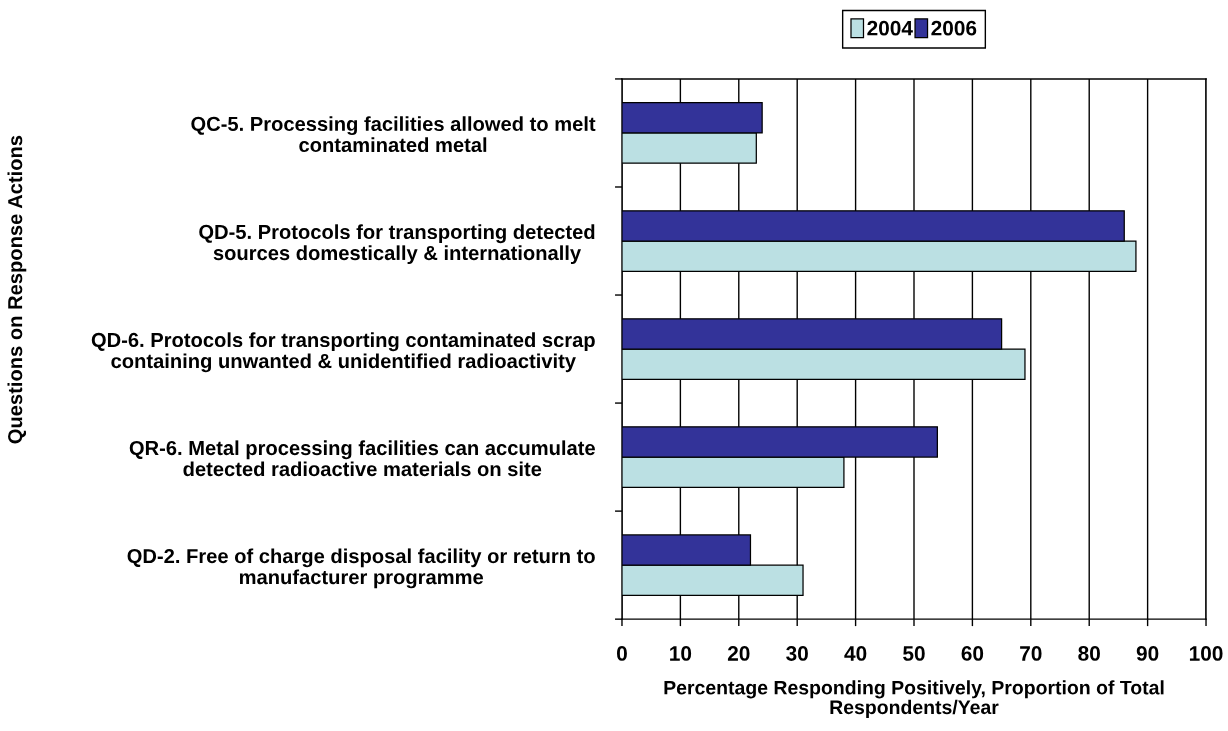 The width and height of the screenshot is (1228, 731). Describe the element at coordinates (361, 568) in the screenshot. I see `y-tick-label: QD-2. Free of charge disposal facility or return to manufacturer programme` at that location.